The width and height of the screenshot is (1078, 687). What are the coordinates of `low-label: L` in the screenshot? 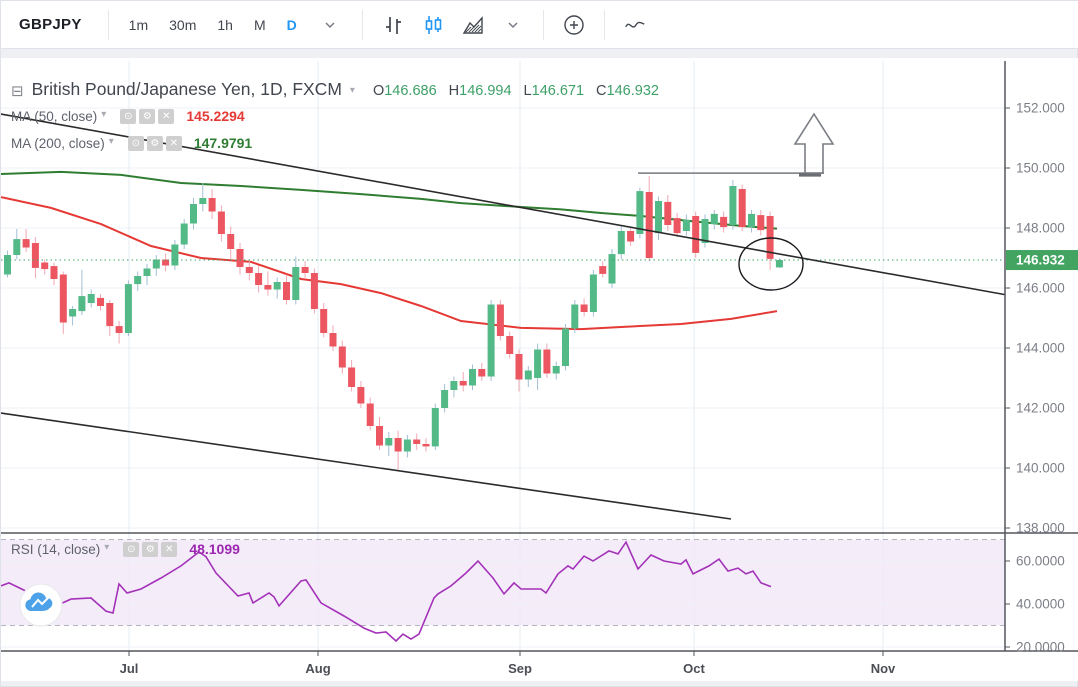 It's located at (527, 91).